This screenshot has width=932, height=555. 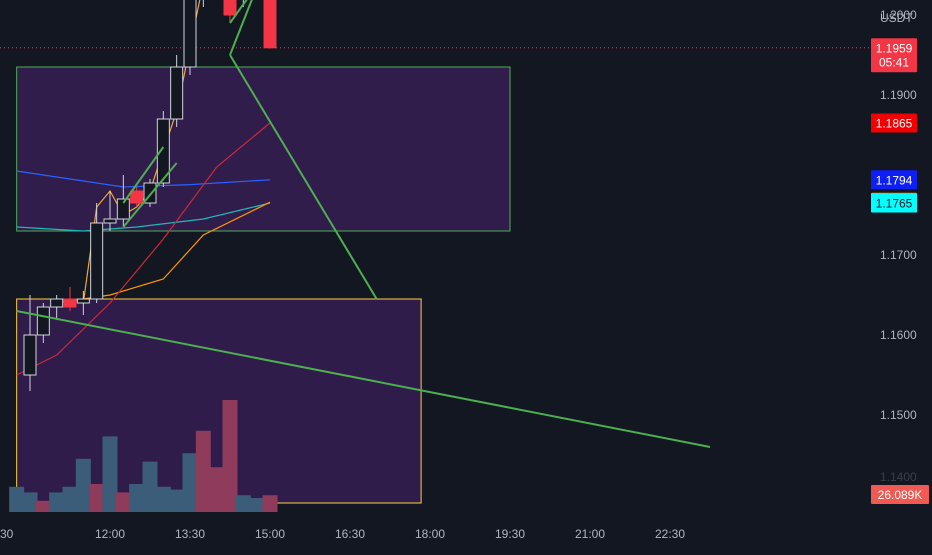 I want to click on y-tick-label-5: 1.1500, so click(x=898, y=415).